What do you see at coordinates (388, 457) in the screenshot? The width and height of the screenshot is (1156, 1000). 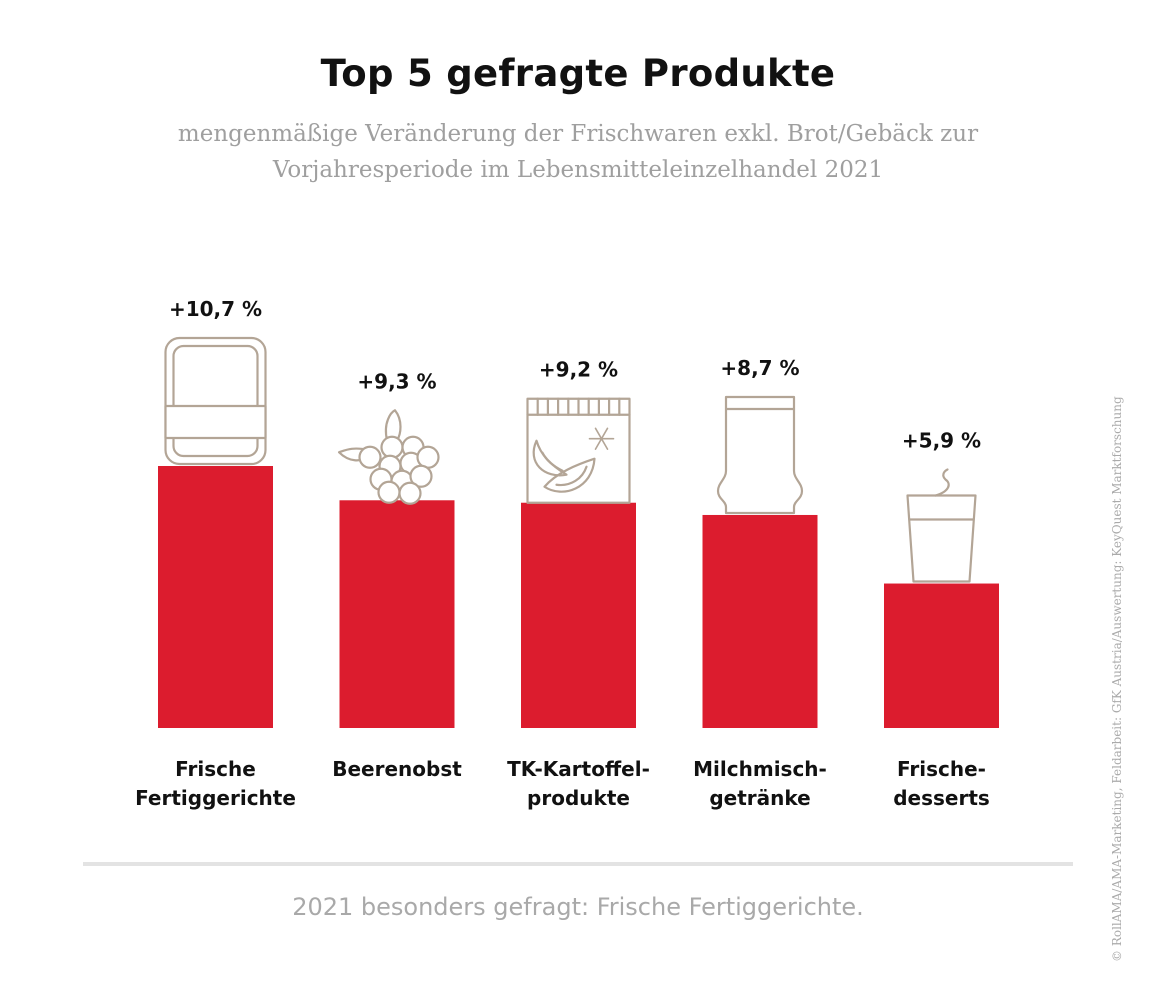 I see `berries-icon` at bounding box center [388, 457].